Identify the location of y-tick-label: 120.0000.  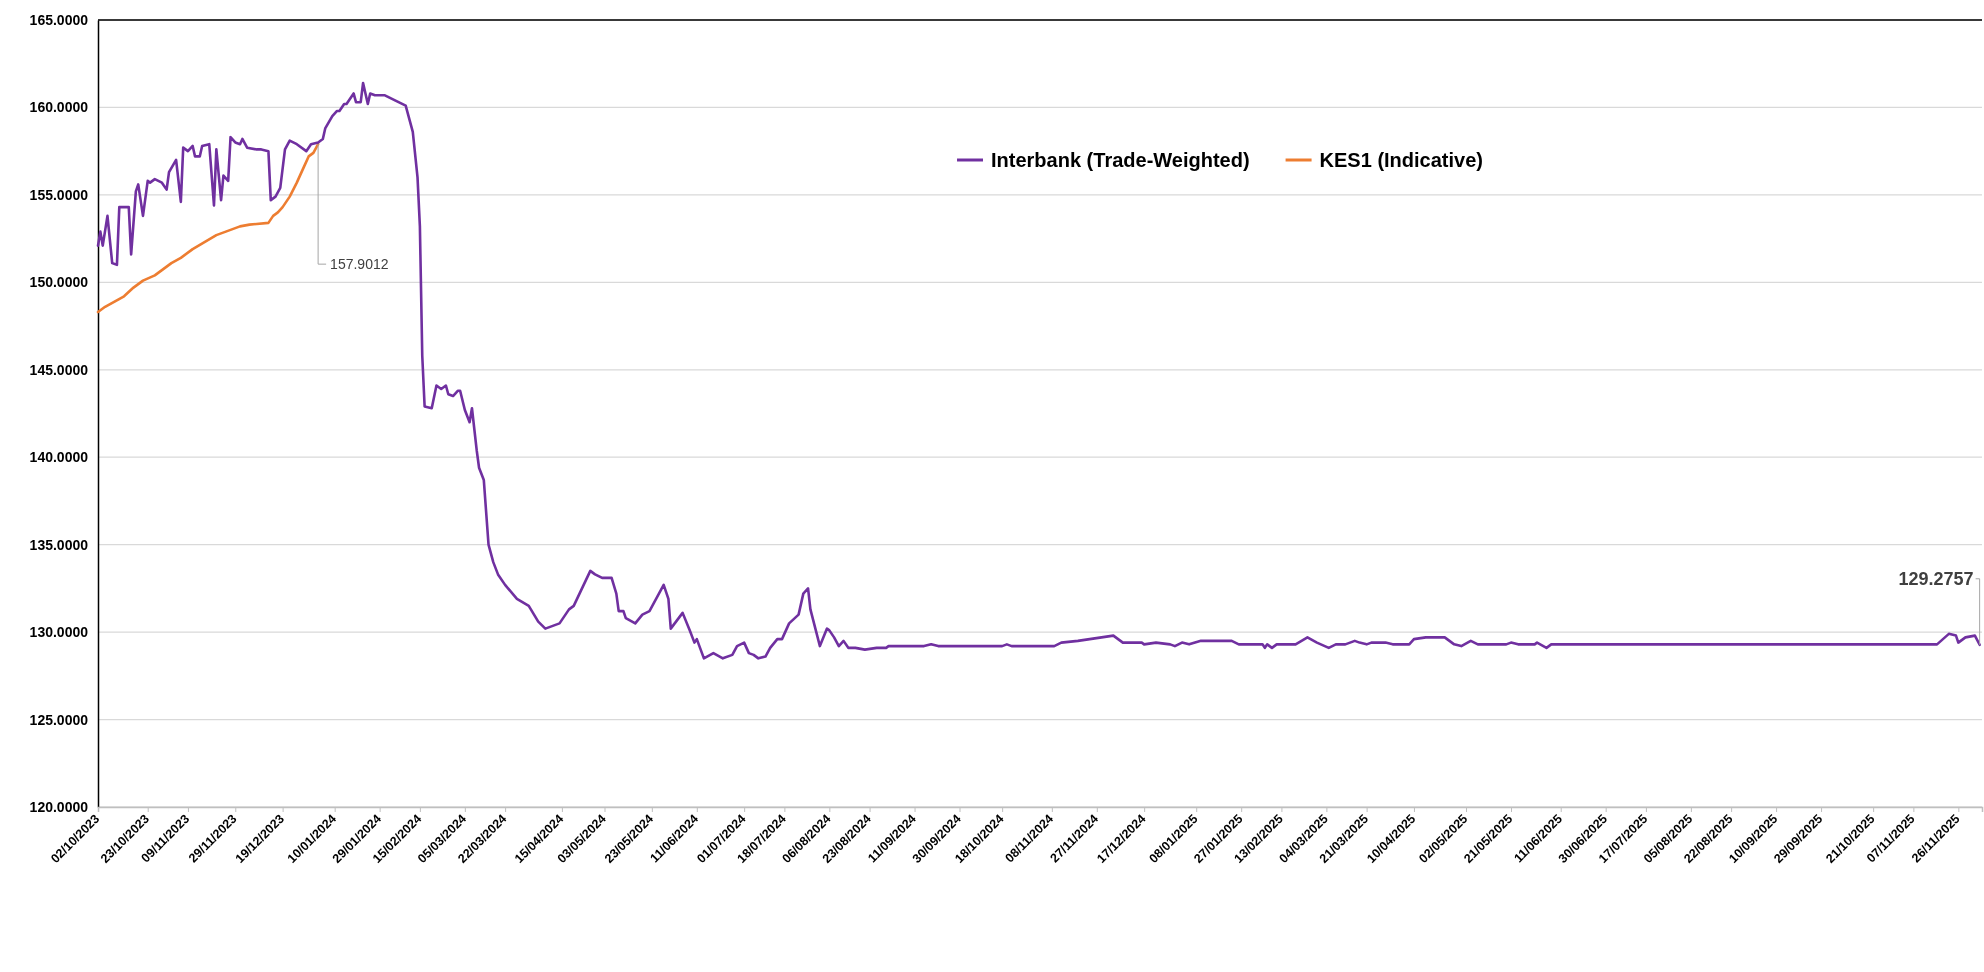
(59, 806).